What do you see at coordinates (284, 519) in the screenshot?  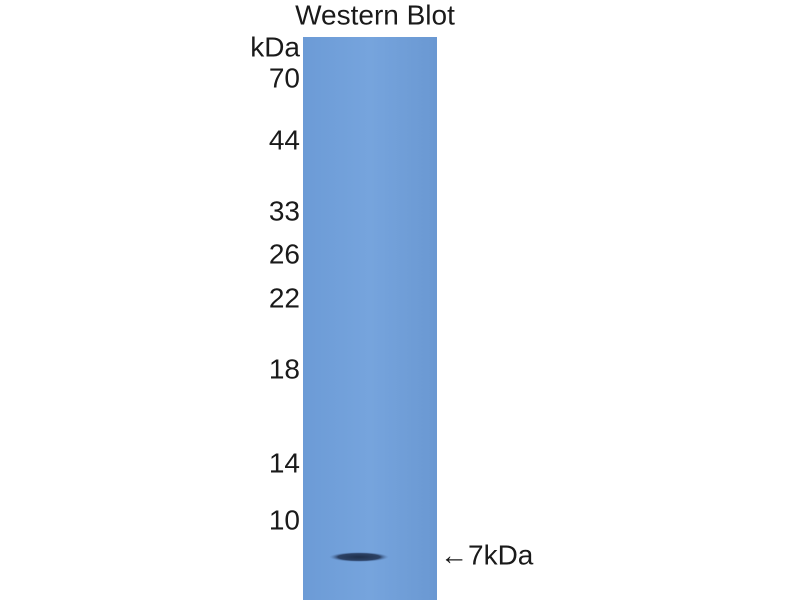 I see `marker-label: 10` at bounding box center [284, 519].